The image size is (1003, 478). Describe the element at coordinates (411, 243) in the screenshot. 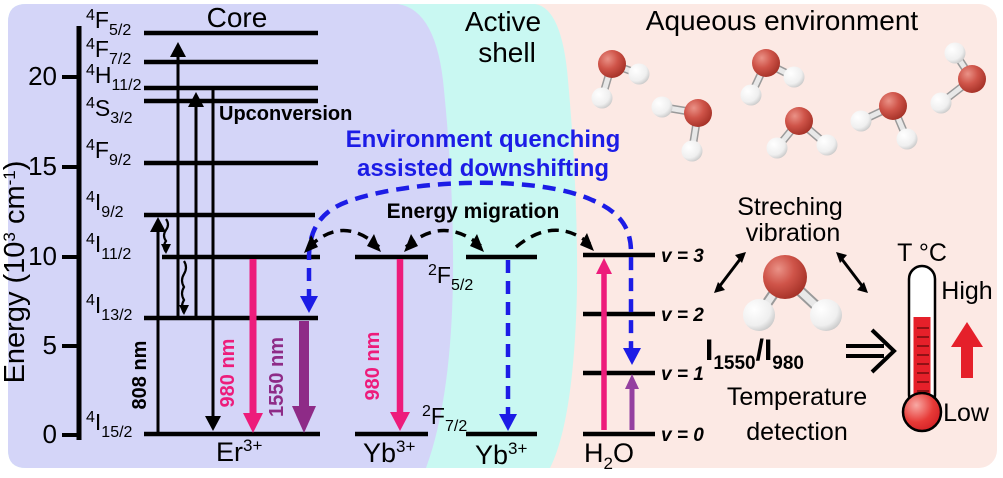

I see `migration-arc-2-head-left` at that location.